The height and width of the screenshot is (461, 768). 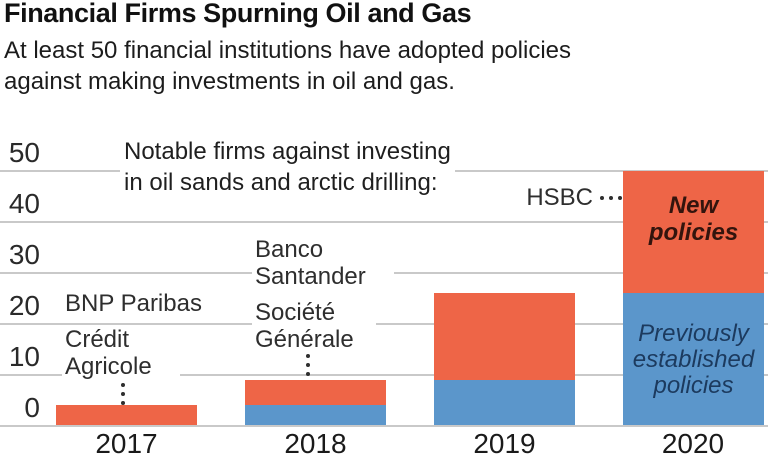 What do you see at coordinates (133, 303) in the screenshot?
I see `firm-label-bnp-paribas: BNP Paribas` at bounding box center [133, 303].